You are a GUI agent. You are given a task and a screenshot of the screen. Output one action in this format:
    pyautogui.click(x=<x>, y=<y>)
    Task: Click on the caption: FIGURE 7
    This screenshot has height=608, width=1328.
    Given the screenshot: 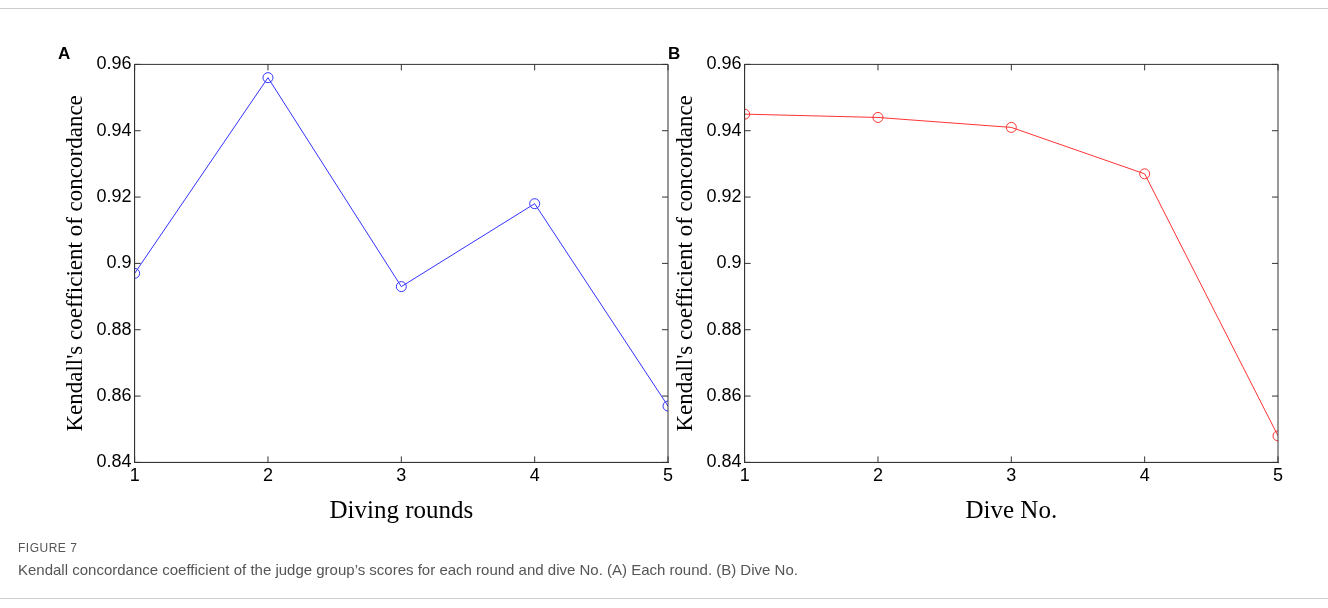 What is the action you would take?
    pyautogui.click(x=48, y=548)
    